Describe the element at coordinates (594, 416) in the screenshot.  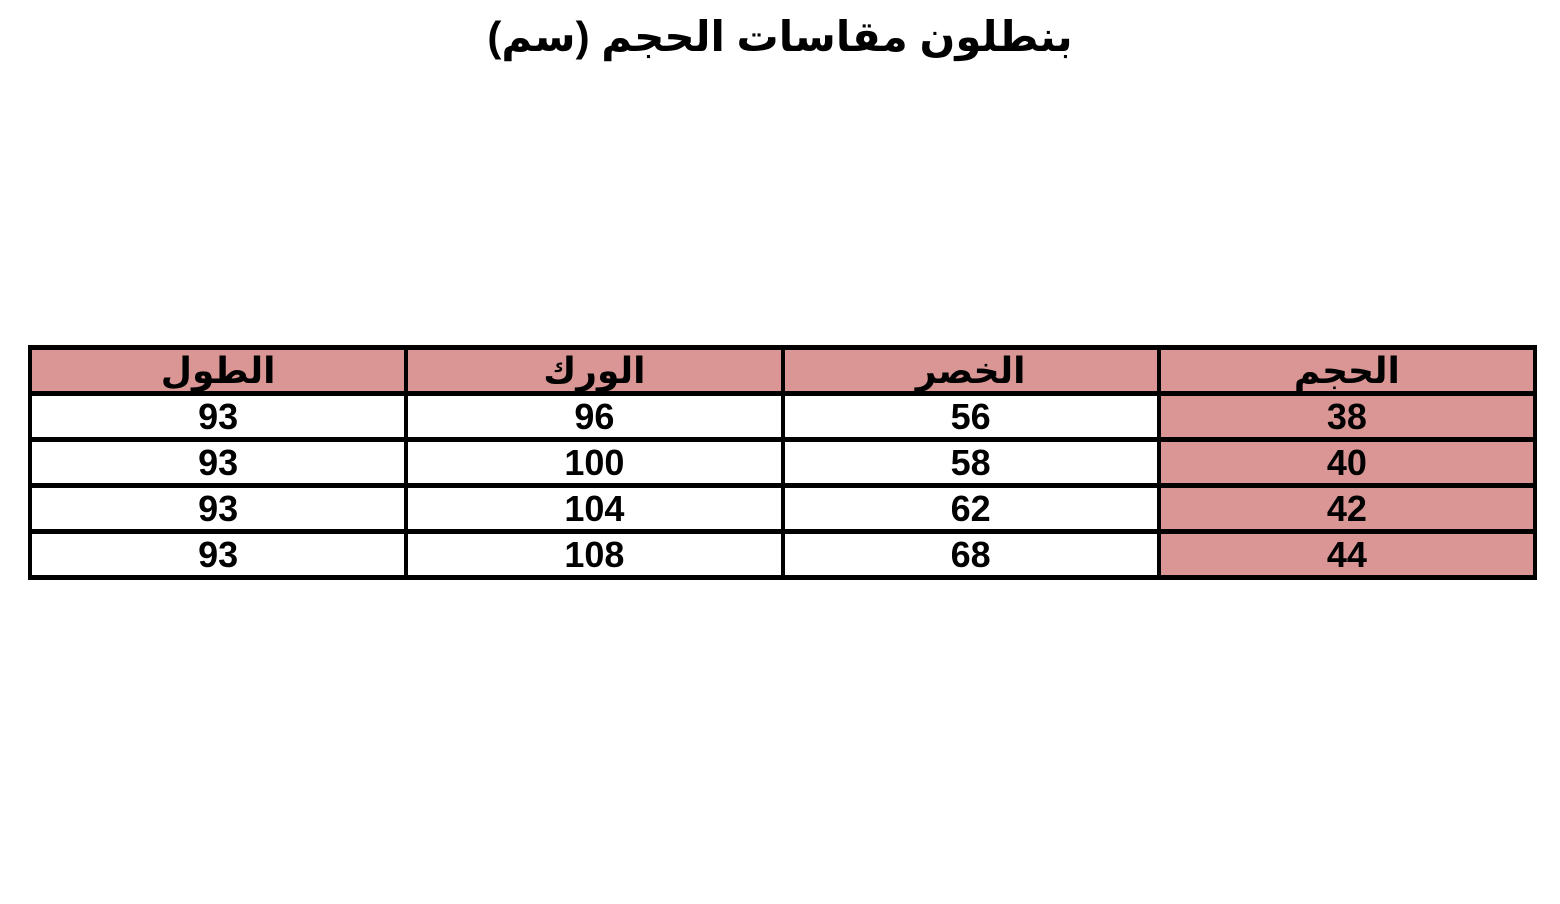
I see `cell-hip: 96` at that location.